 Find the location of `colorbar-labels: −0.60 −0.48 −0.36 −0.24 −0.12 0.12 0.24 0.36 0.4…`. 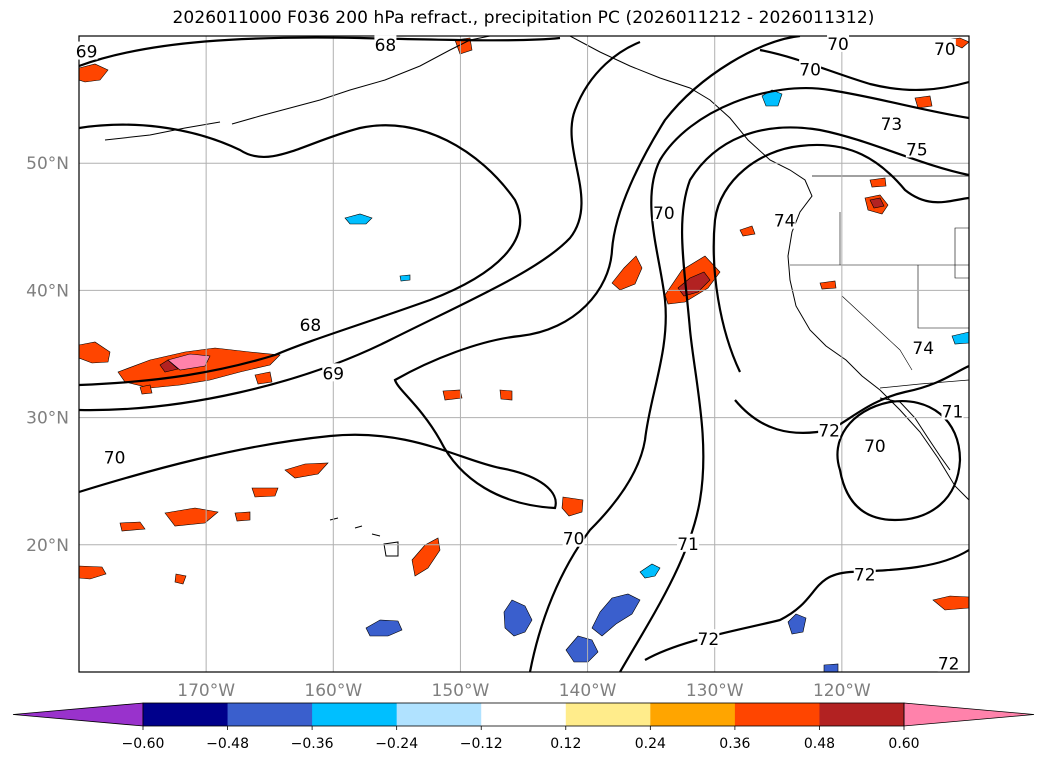

colorbar-labels: −0.60 −0.48 −0.36 −0.24 −0.12 0.12 0.24 0.36 0.4… is located at coordinates (521, 739).